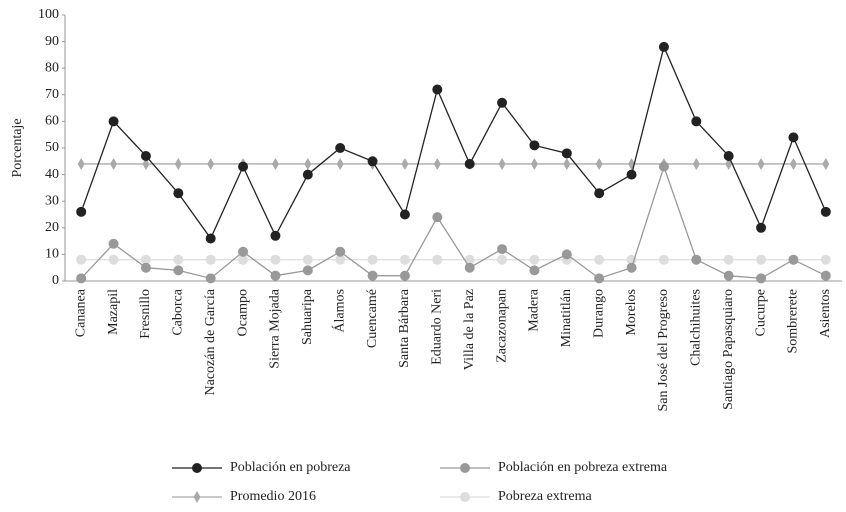  What do you see at coordinates (52, 174) in the screenshot?
I see `y-tick-label: 40` at bounding box center [52, 174].